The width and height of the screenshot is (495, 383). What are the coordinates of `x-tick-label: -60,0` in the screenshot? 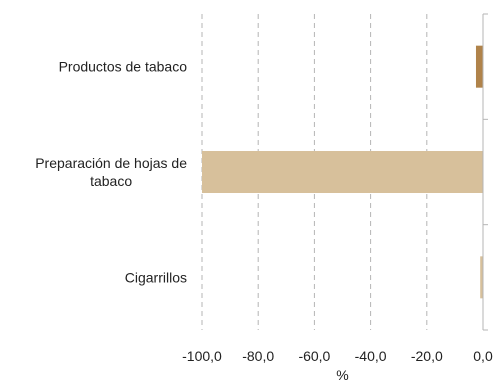 It's located at (314, 356).